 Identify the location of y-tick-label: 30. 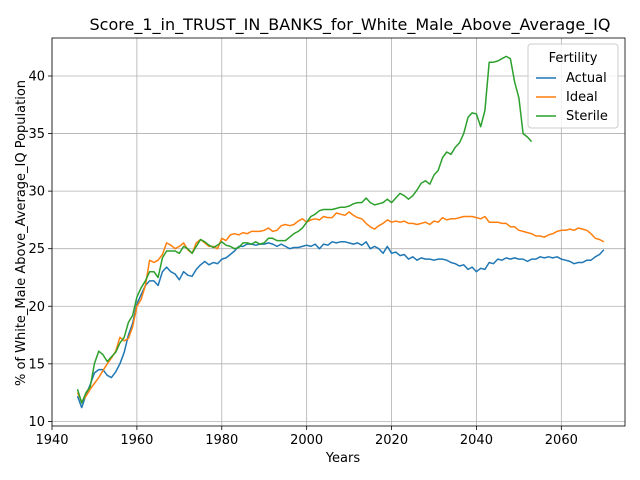
(36, 192).